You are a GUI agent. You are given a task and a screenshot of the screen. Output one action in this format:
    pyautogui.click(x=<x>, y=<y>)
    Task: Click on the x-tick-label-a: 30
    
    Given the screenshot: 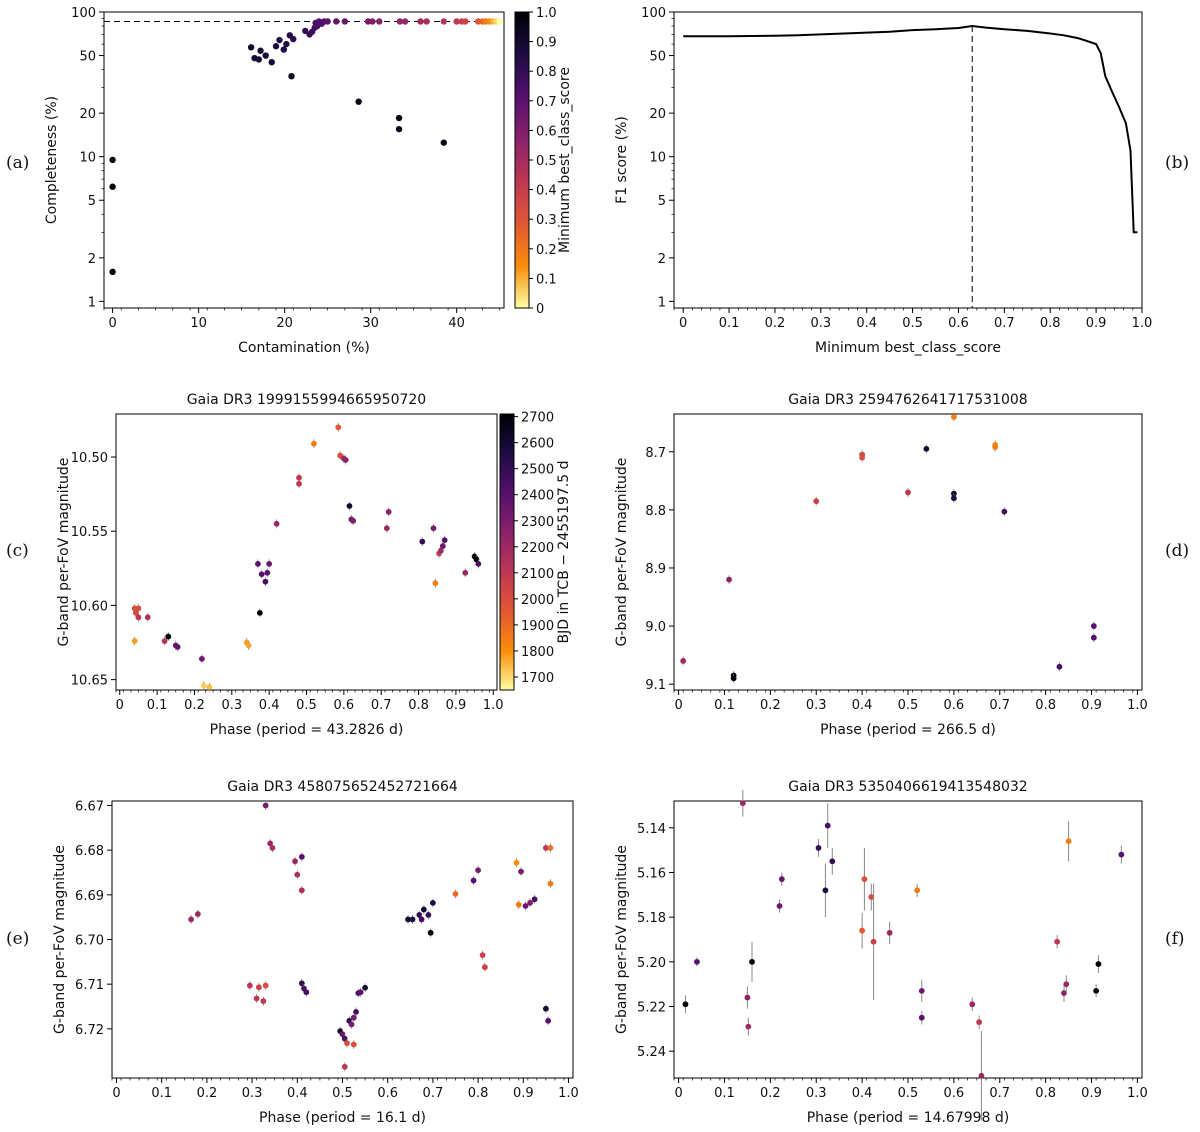 What is the action you would take?
    pyautogui.click(x=370, y=323)
    